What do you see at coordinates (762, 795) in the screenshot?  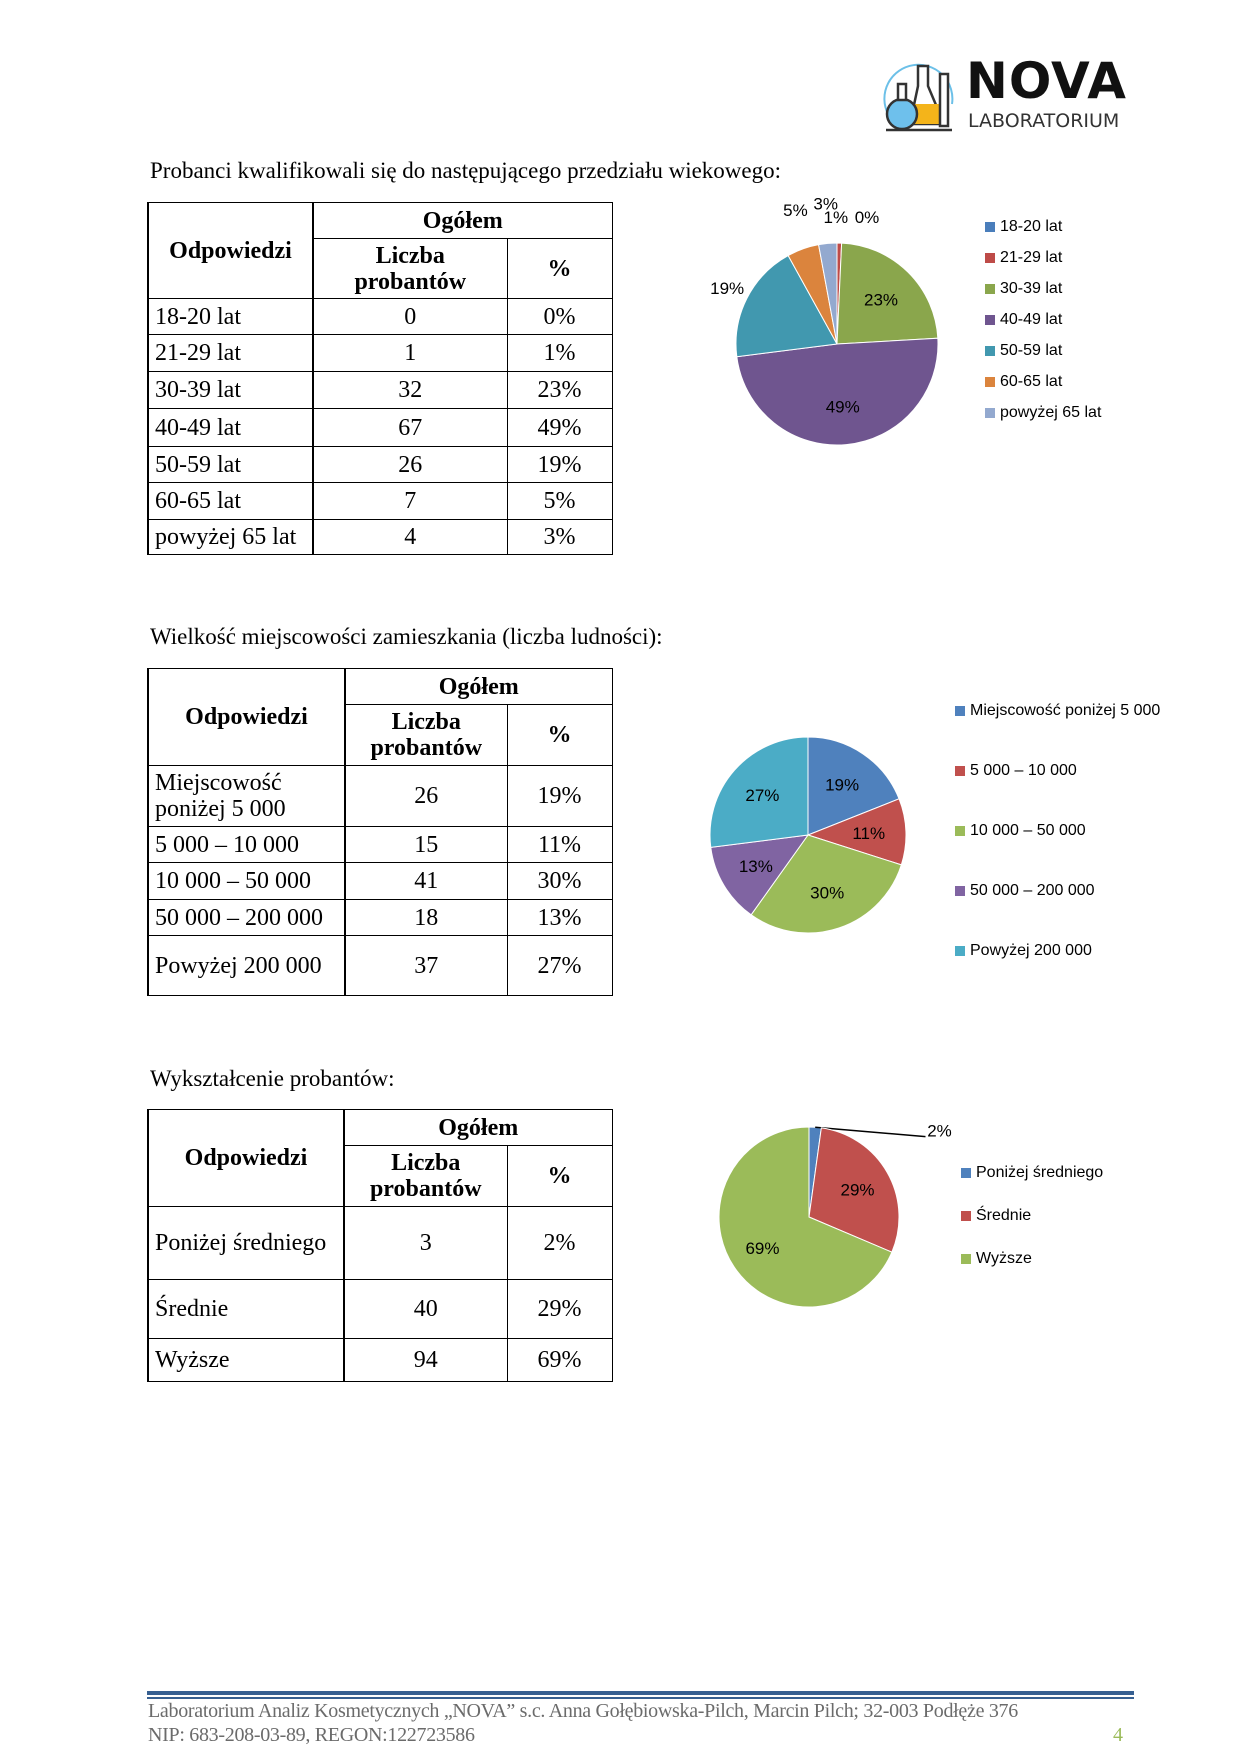 I see `pie-data-label: 27%` at bounding box center [762, 795].